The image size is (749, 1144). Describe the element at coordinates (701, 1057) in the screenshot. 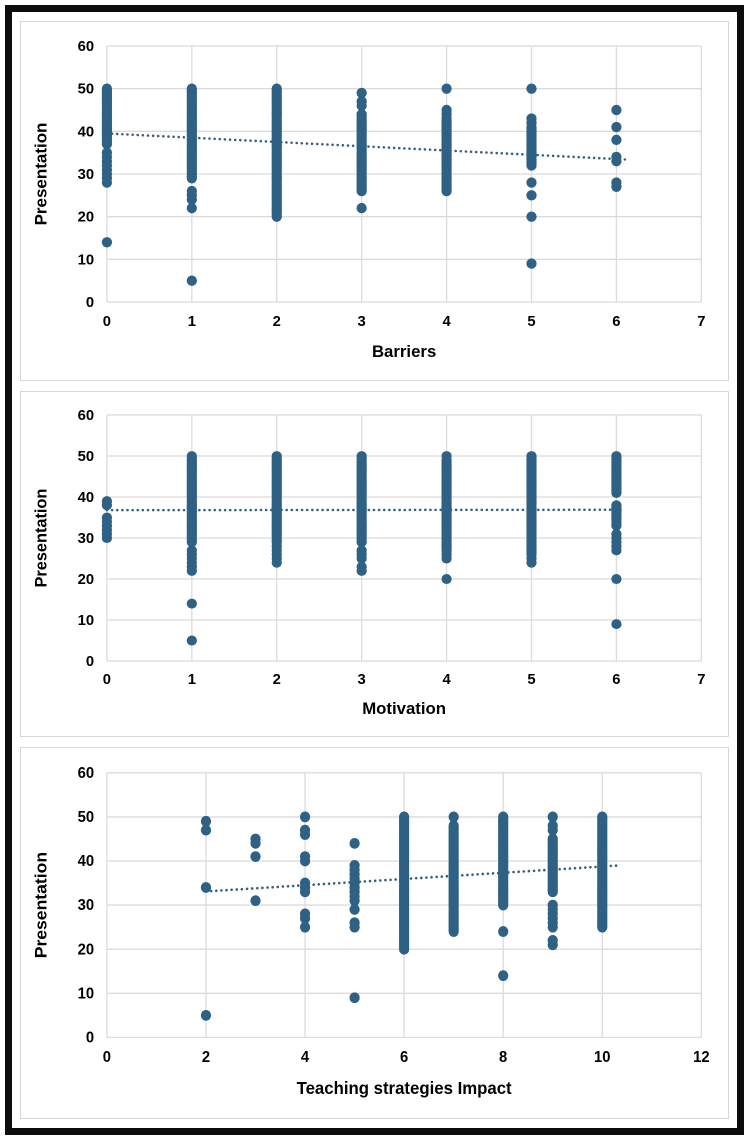

I see `svg-text: 12` at that location.